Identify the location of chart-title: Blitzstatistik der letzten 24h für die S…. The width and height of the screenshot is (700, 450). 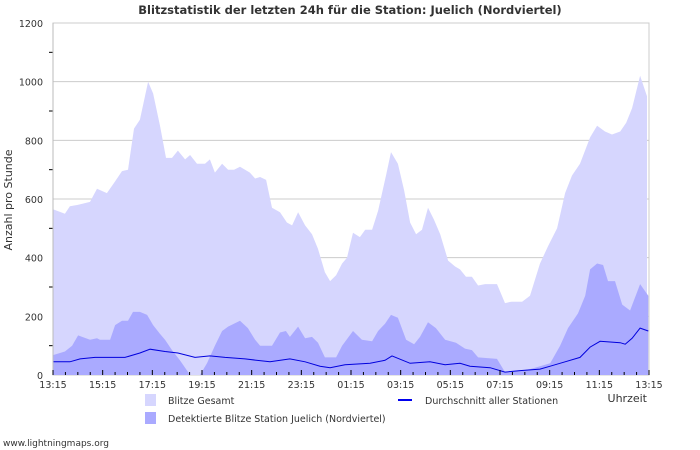
(349, 10).